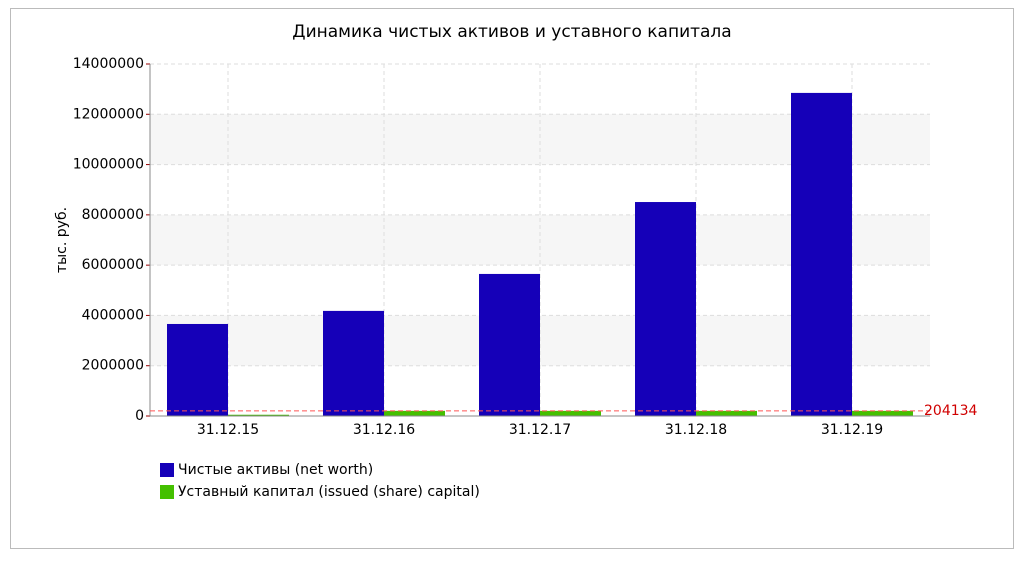  Describe the element at coordinates (540, 430) in the screenshot. I see `x-tick-label: 31.12.17` at that location.